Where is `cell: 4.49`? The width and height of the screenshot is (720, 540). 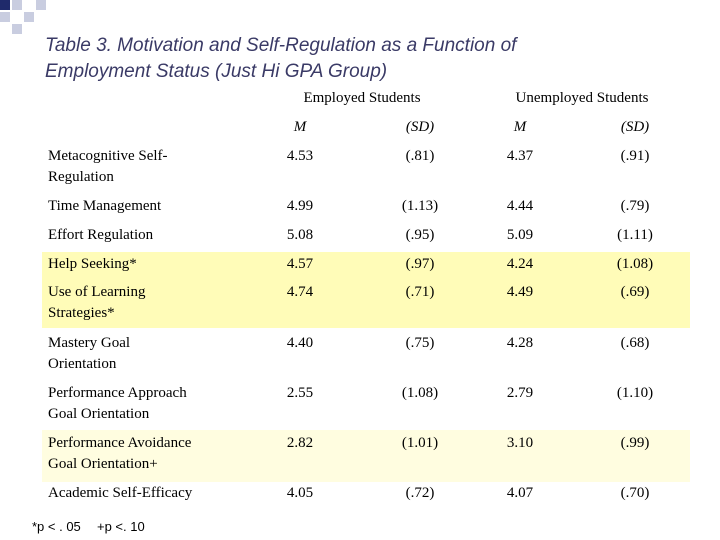
cell: 4.49 is located at coordinates (520, 292).